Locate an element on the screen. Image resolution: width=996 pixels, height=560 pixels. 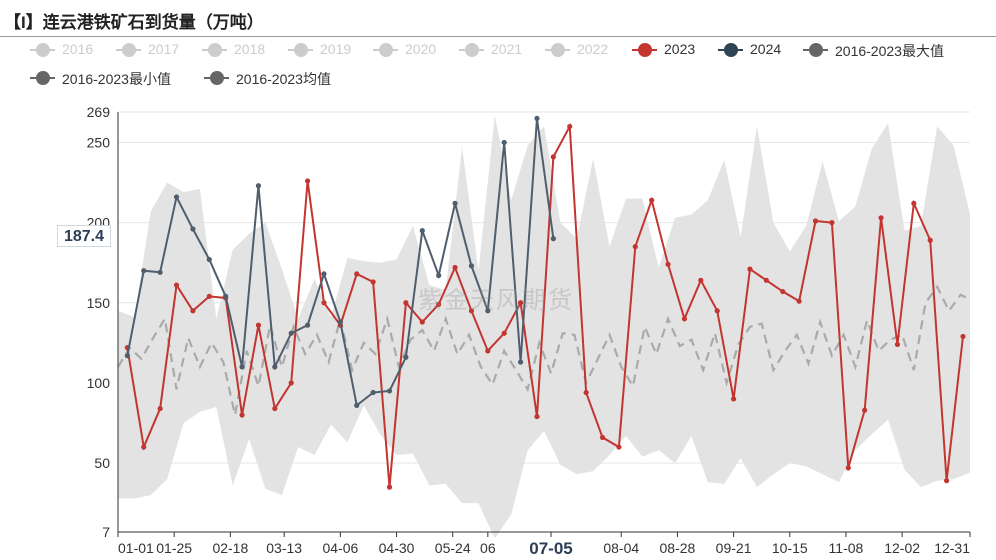
chart-title: 【I】连云港铁矿石到货量（万吨） is located at coordinates (134, 22).